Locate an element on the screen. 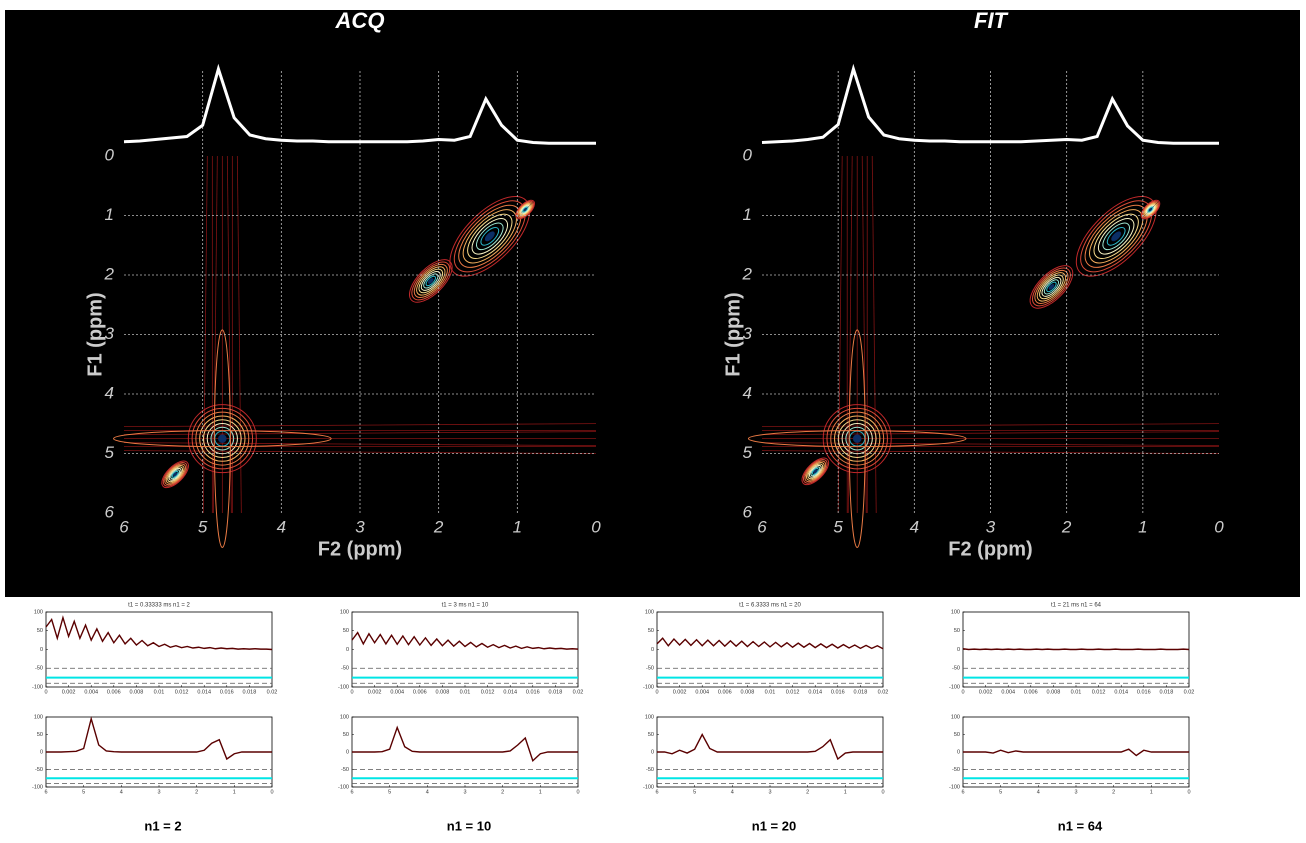 The image size is (1306, 843). y-tick-label: 2 is located at coordinates (747, 273).